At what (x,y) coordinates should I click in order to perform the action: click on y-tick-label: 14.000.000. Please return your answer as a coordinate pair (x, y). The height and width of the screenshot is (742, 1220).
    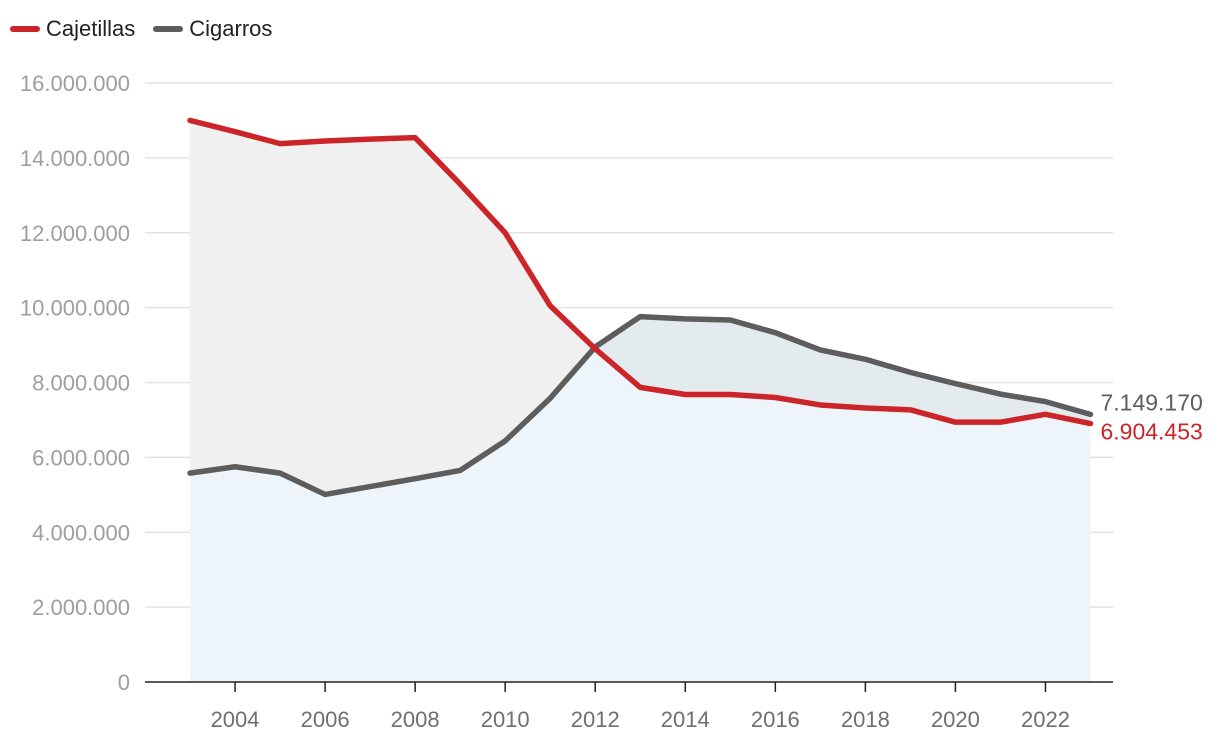
    Looking at the image, I should click on (75, 158).